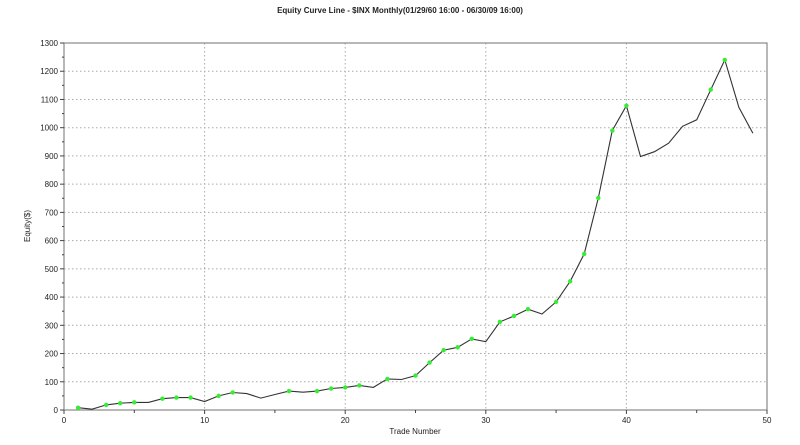 Image resolution: width=800 pixels, height=445 pixels. Describe the element at coordinates (52, 354) in the screenshot. I see `y-tick-label: 200` at that location.